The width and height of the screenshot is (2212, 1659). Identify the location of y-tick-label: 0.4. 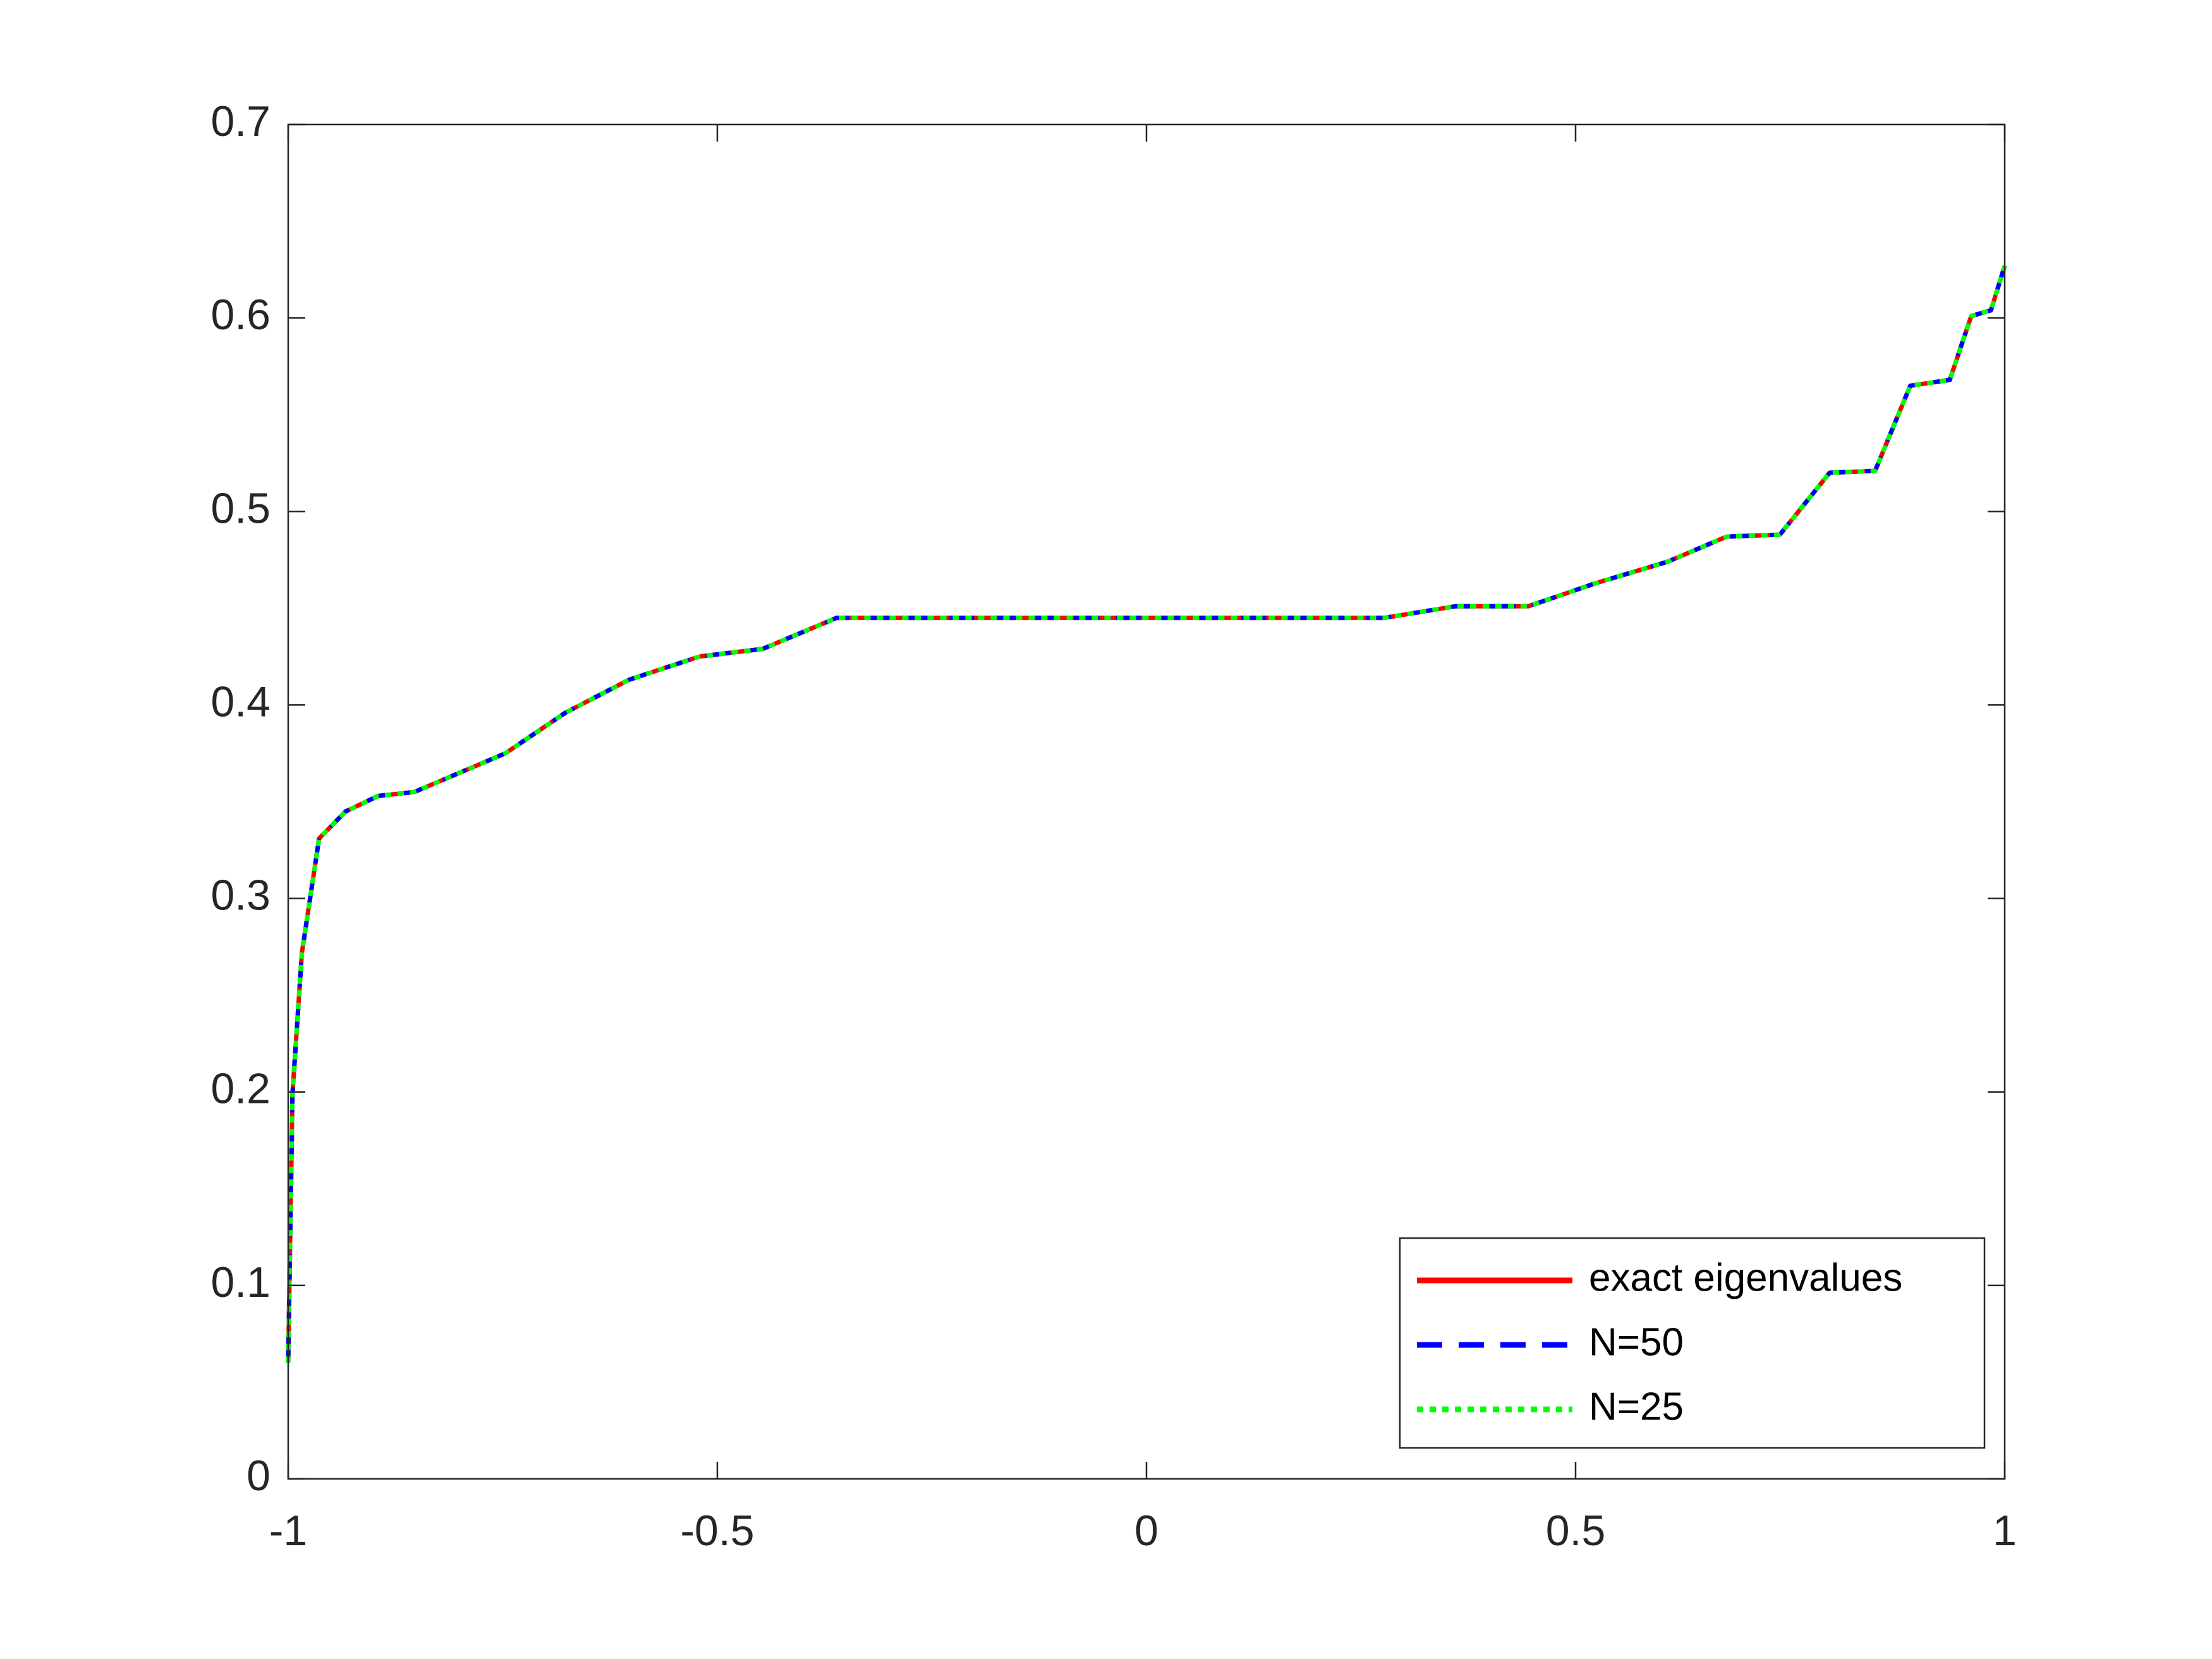
(240, 702).